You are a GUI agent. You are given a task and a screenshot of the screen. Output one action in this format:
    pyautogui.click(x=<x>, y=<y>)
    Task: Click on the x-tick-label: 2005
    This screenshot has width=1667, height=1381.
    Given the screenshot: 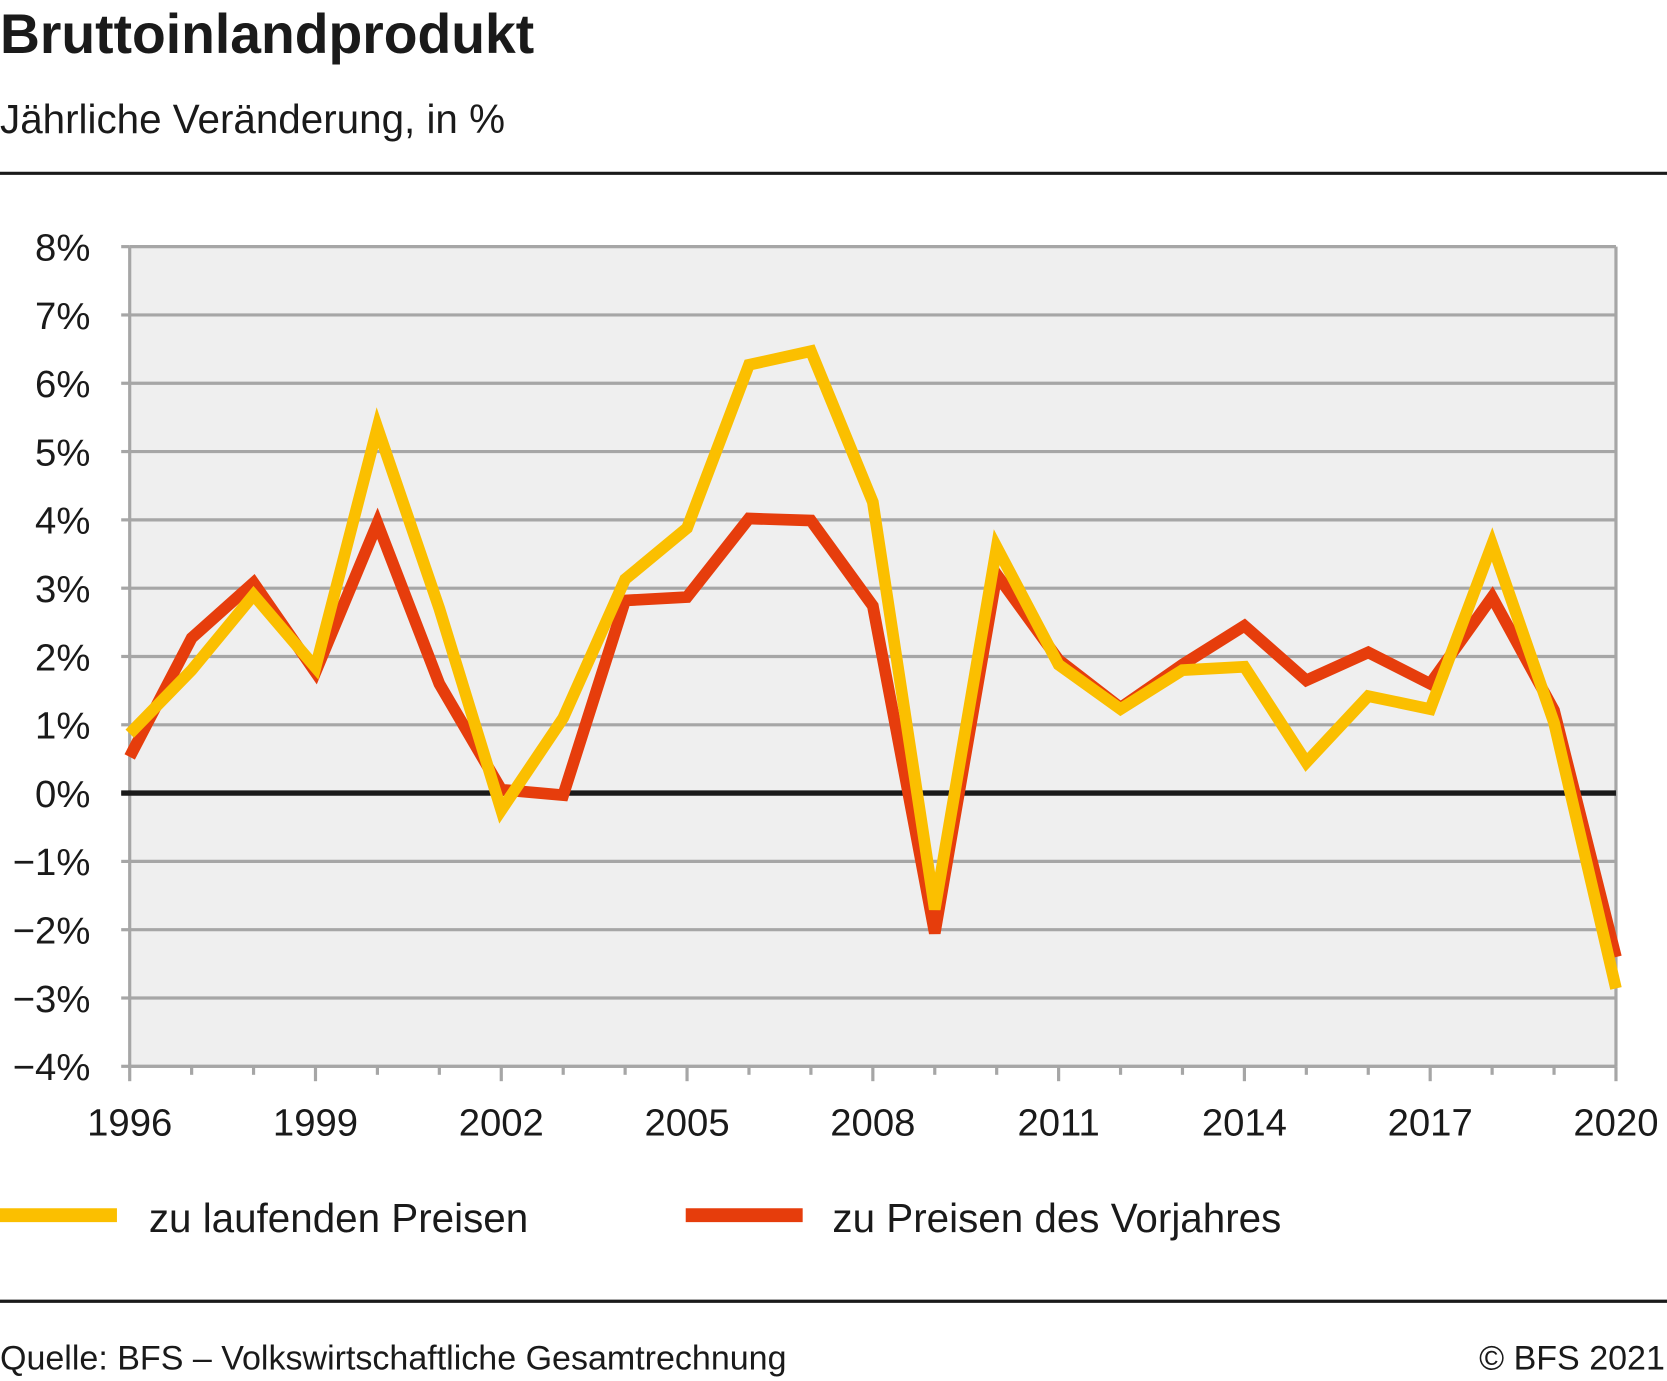 What is the action you would take?
    pyautogui.click(x=686, y=1122)
    